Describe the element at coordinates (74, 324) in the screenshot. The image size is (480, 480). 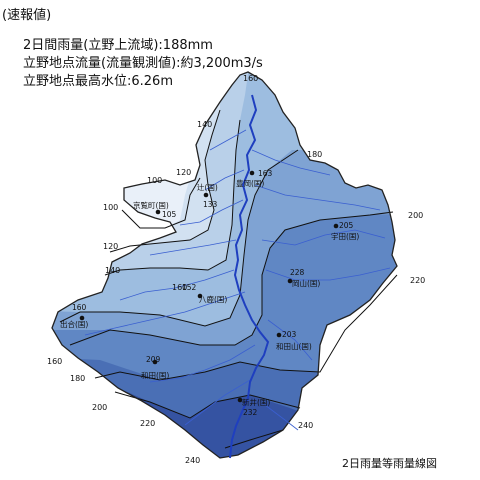
I see `station-name: 出合(国)` at that location.